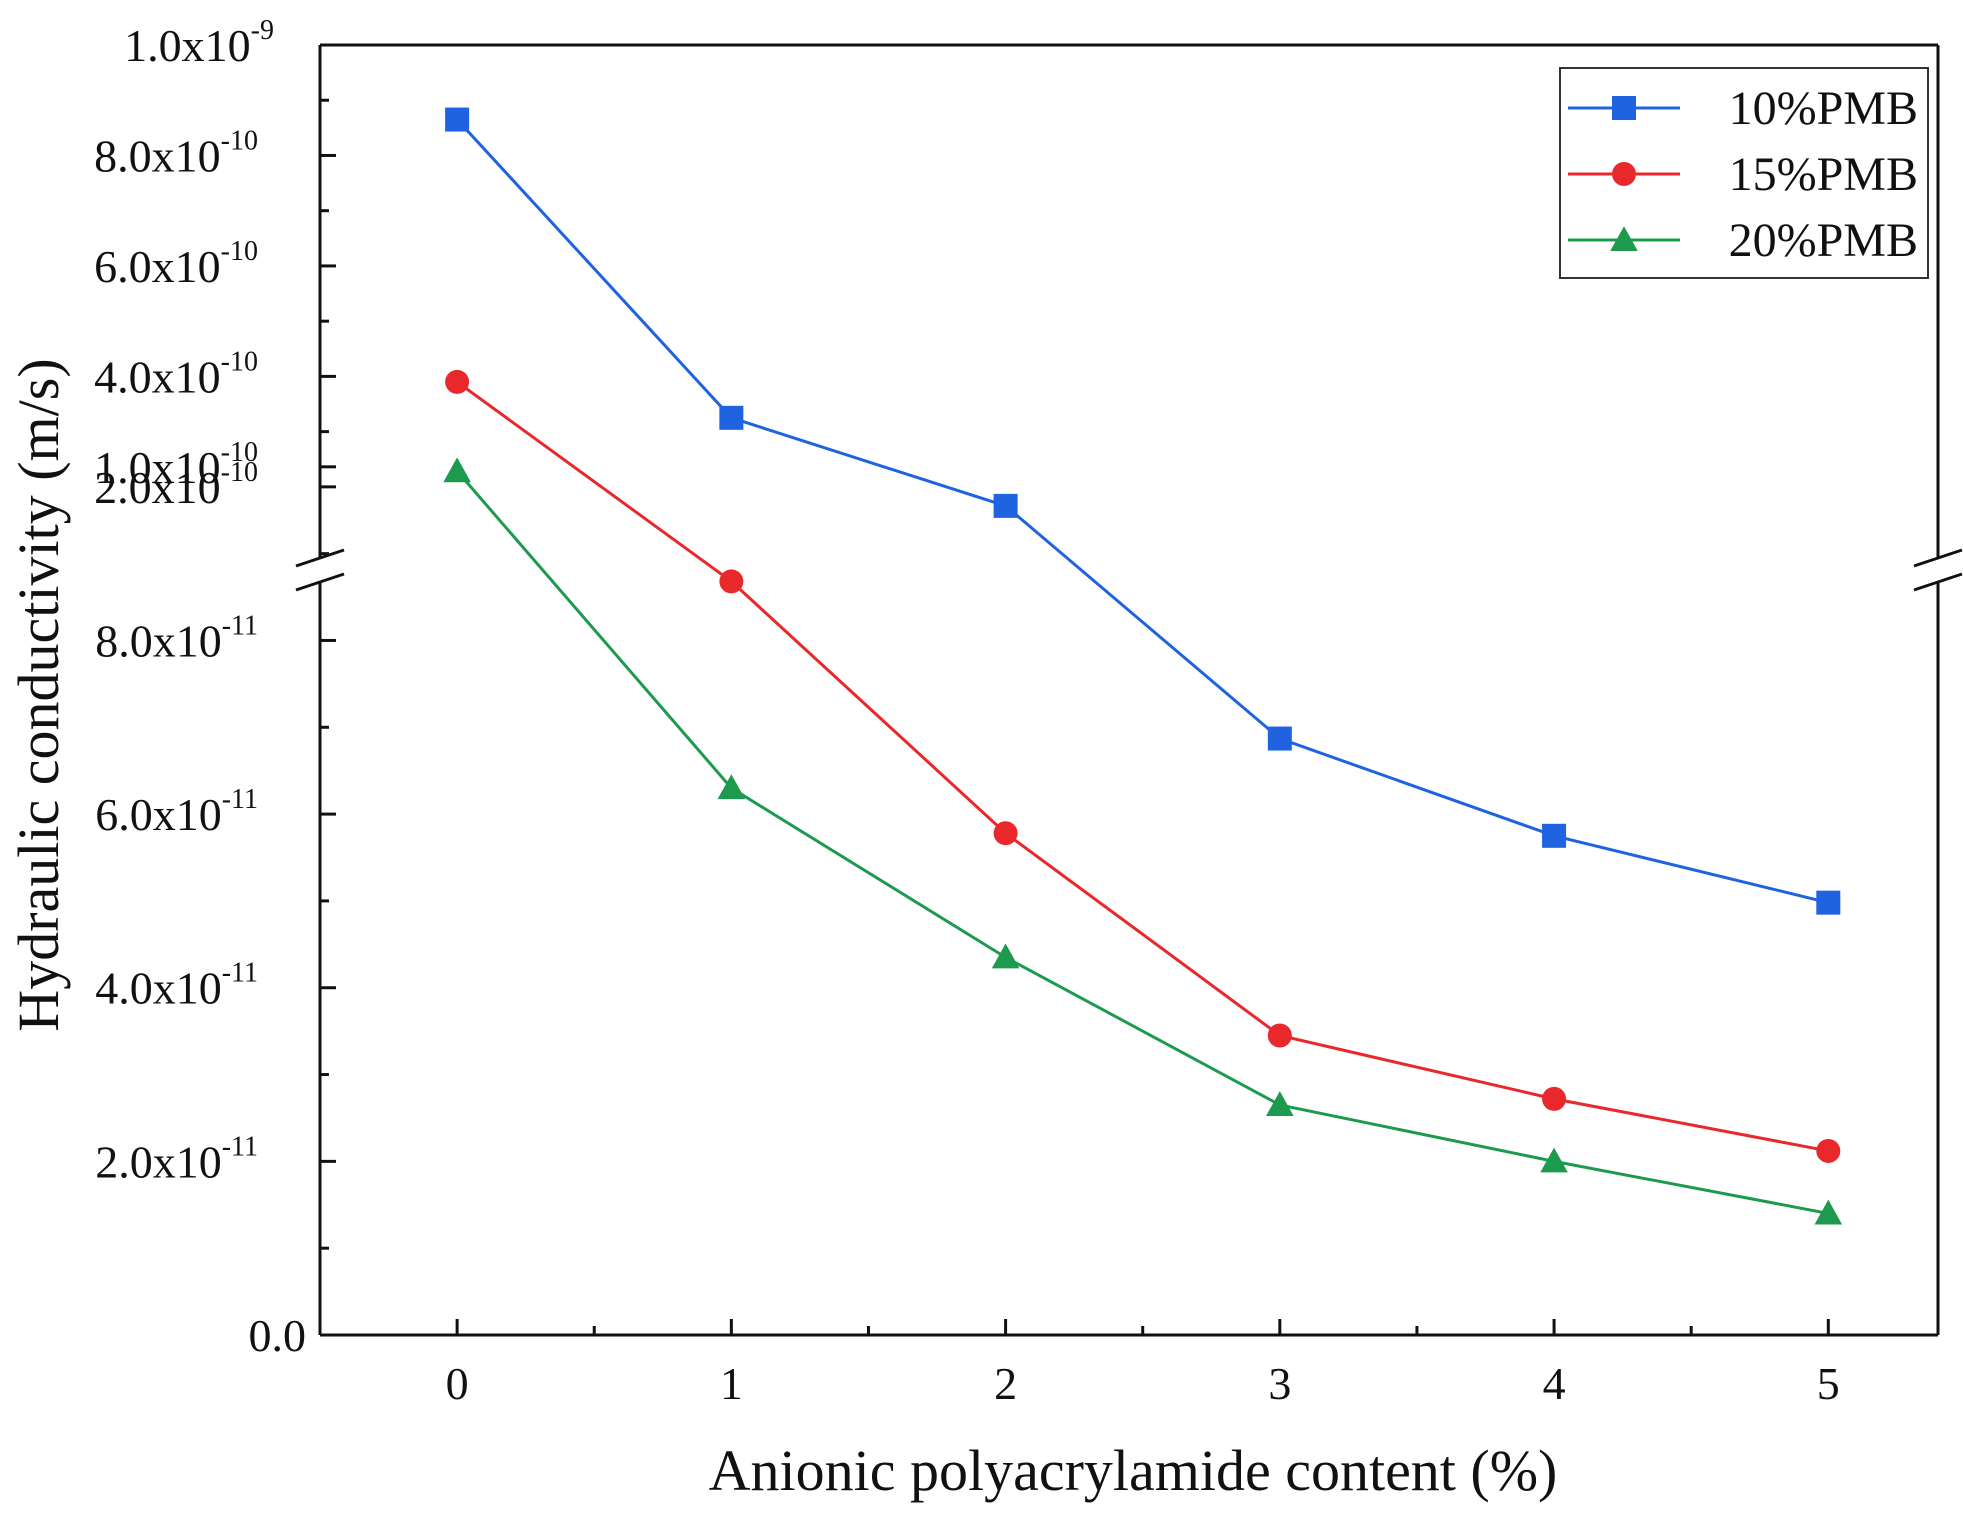 Image resolution: width=1963 pixels, height=1516 pixels. I want to click on legend-entry: 20%PMB, so click(1743, 240).